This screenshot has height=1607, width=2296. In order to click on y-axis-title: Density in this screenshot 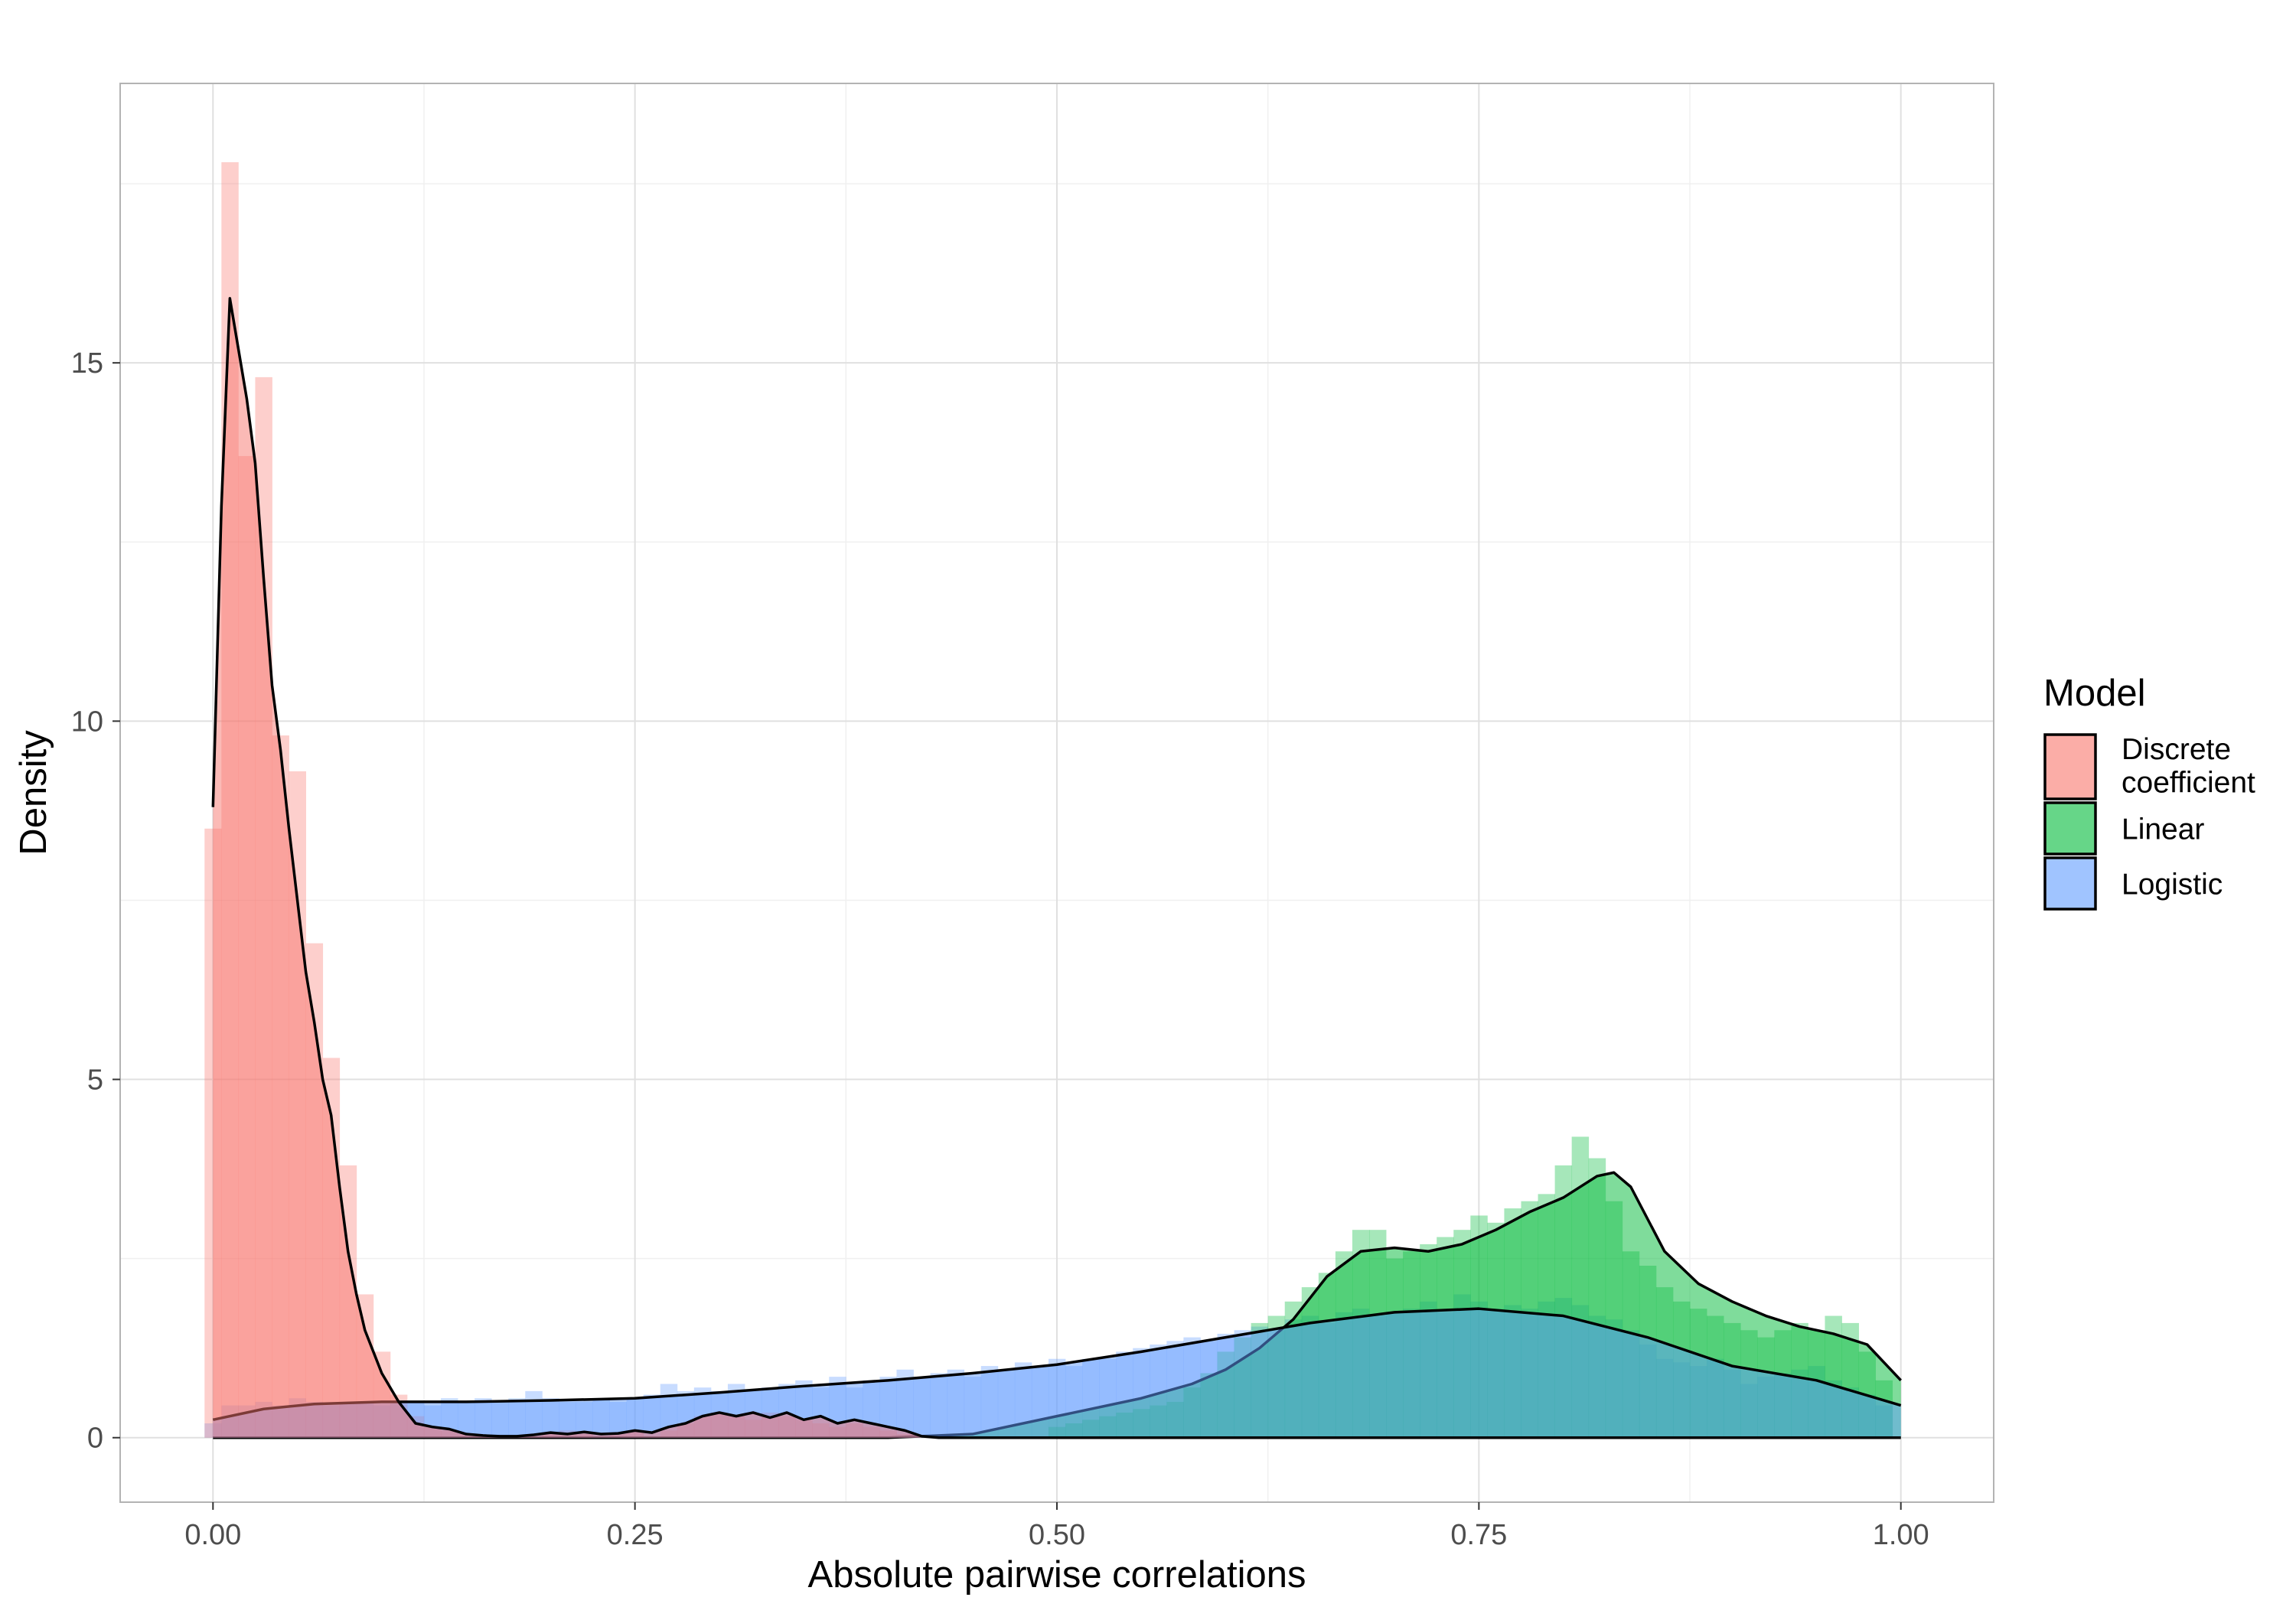, I will do `click(33, 793)`.